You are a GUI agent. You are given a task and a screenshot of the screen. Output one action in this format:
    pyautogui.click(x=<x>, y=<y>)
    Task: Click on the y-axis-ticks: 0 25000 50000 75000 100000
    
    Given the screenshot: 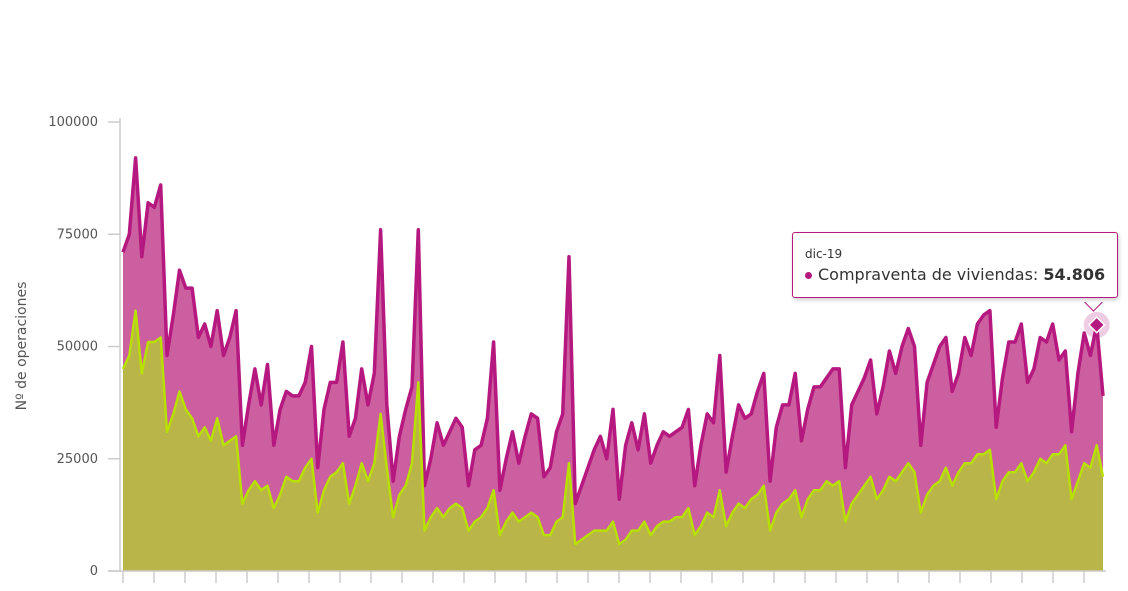 What is the action you would take?
    pyautogui.click(x=84, y=347)
    